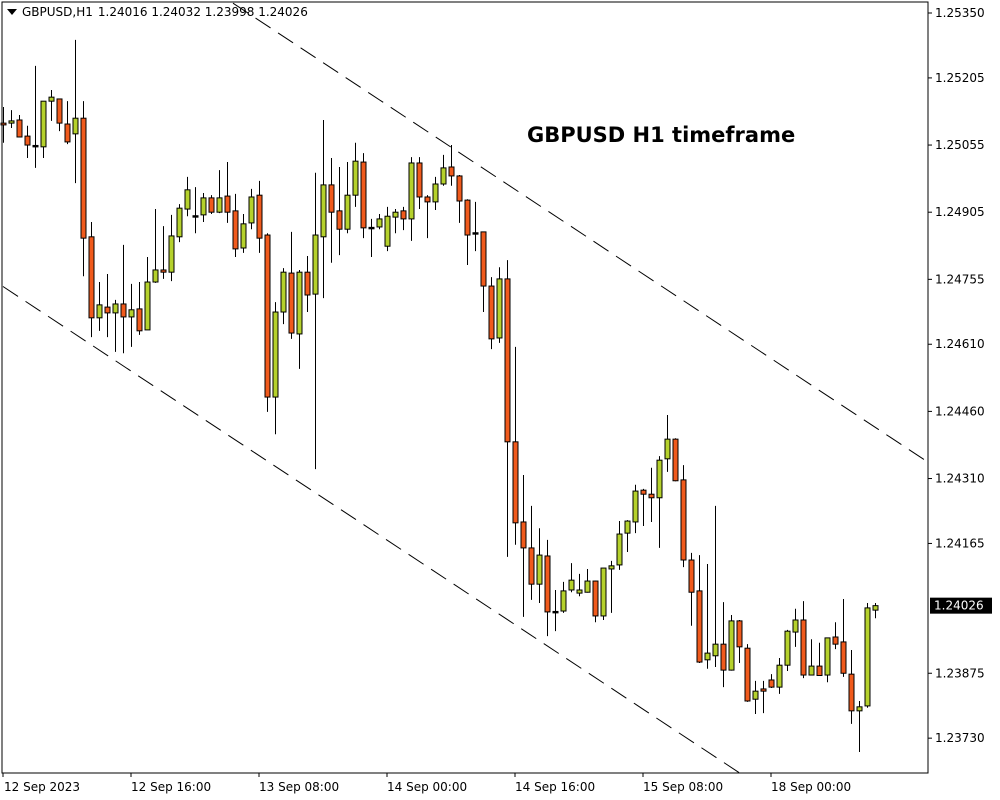 Image resolution: width=1000 pixels, height=800 pixels. I want to click on time-tick-label: 13 Sep 08:00, so click(299, 787).